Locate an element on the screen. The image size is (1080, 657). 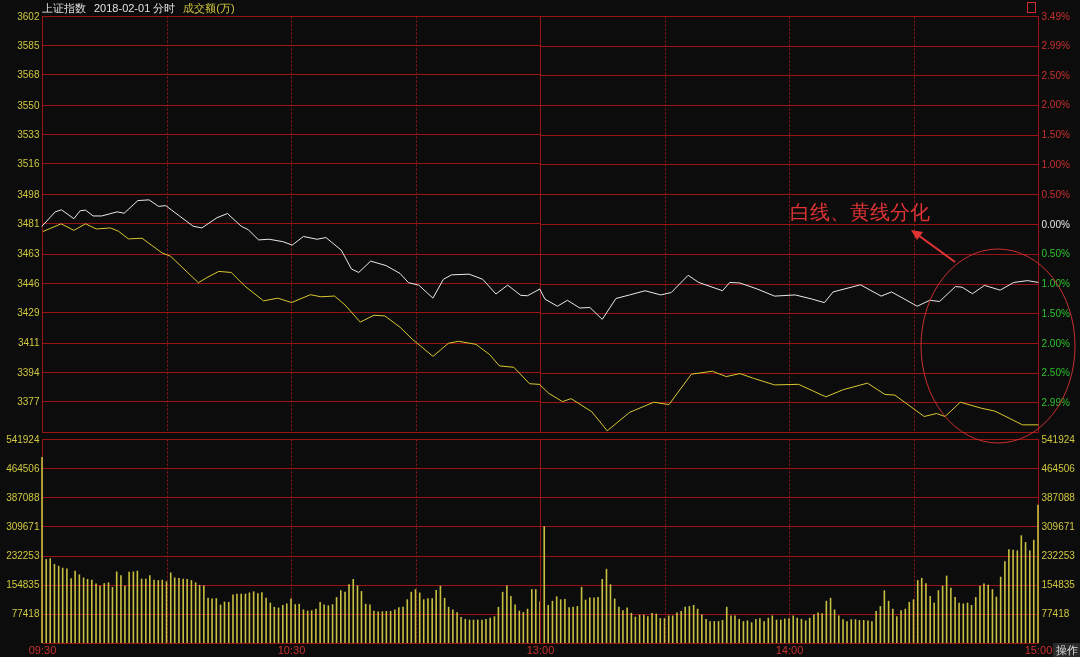
y-tick-label: 3498 is located at coordinates (28, 194).